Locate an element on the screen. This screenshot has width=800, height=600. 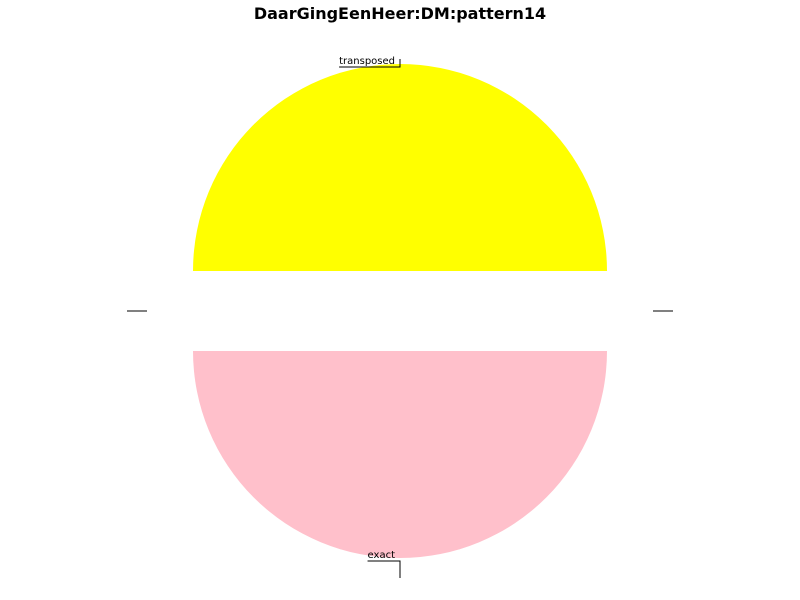
slice-label-exact: exact is located at coordinates (382, 555).